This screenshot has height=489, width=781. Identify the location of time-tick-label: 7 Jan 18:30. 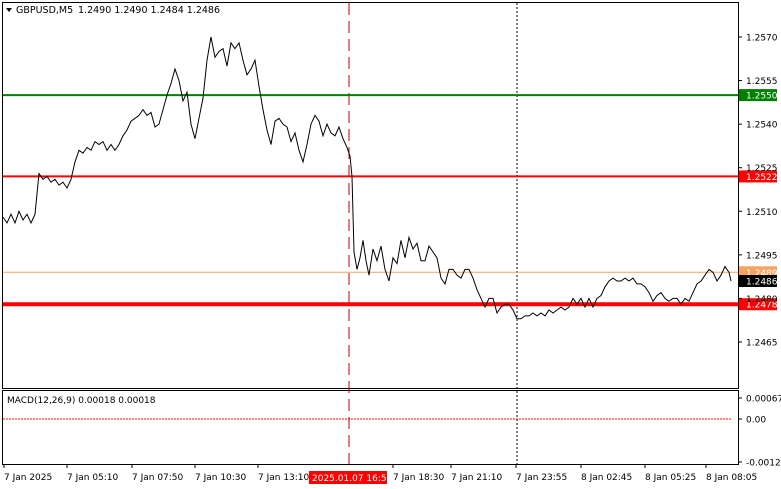
(419, 478).